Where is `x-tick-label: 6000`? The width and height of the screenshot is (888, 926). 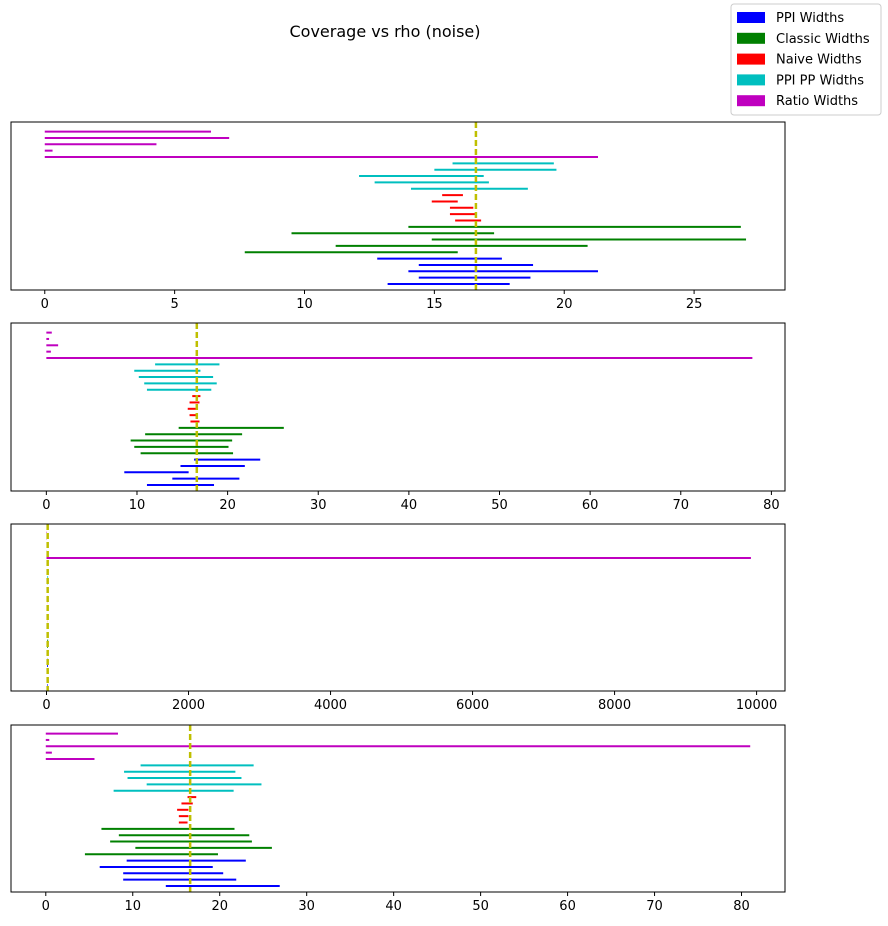 x-tick-label: 6000 is located at coordinates (472, 705).